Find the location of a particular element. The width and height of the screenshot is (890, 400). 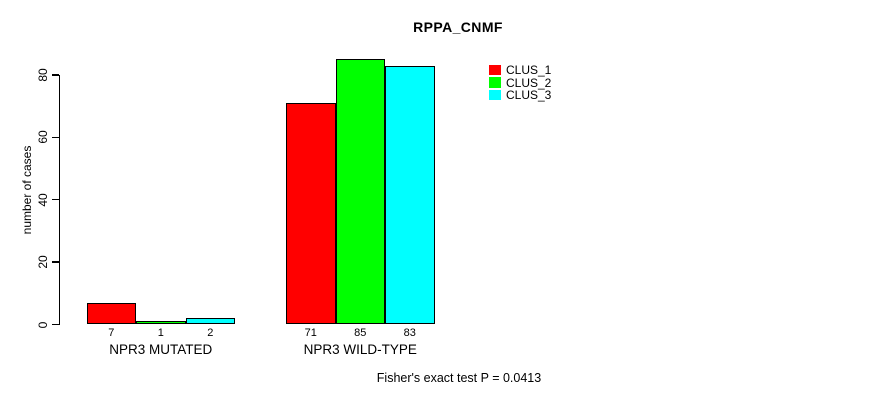

chart-title: RPPA_CNMF is located at coordinates (458, 27).